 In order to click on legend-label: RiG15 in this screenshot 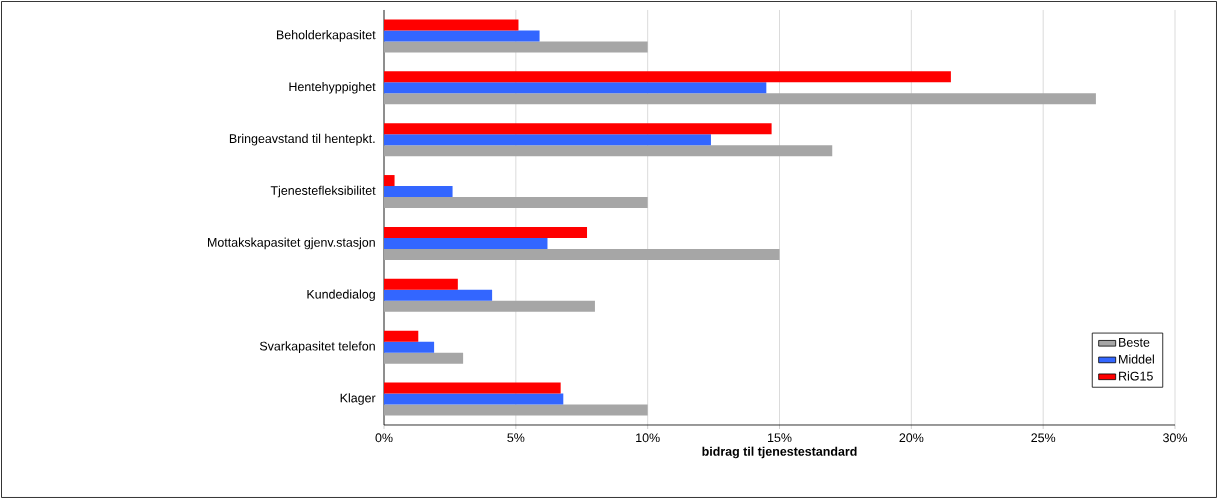, I will do `click(1136, 376)`.